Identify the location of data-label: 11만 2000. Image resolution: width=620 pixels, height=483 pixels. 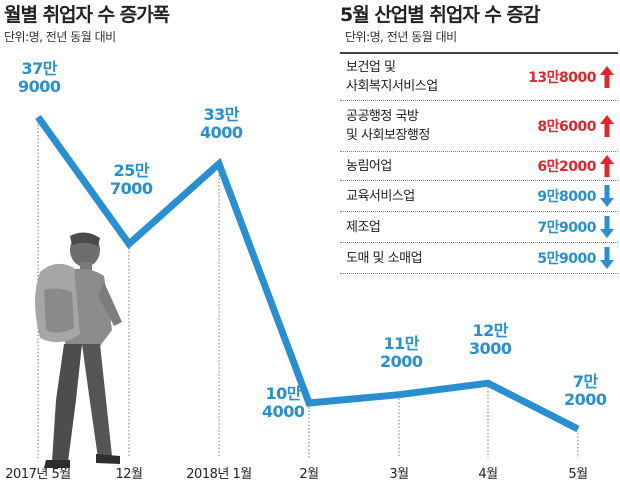
(401, 352).